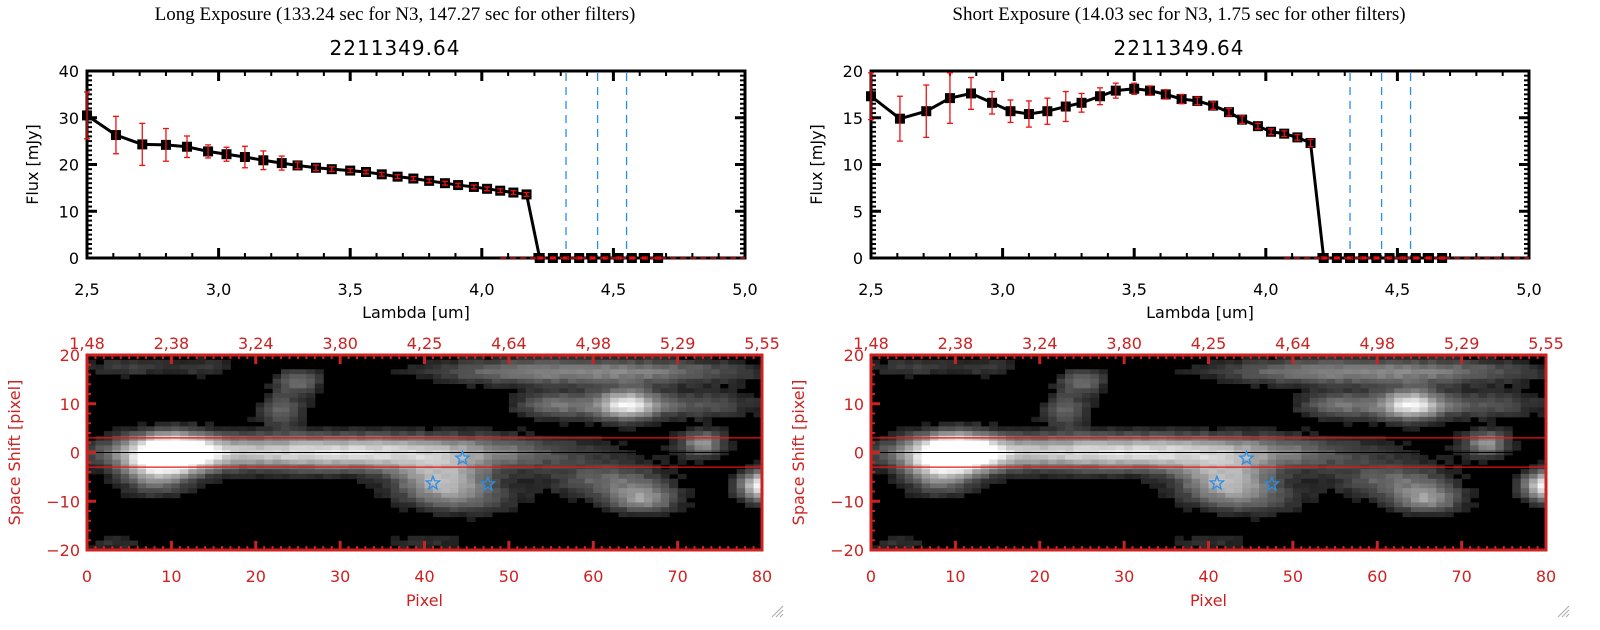 This screenshot has width=1600, height=630. What do you see at coordinates (69, 118) in the screenshot?
I see `y-tick-label: 30` at bounding box center [69, 118].